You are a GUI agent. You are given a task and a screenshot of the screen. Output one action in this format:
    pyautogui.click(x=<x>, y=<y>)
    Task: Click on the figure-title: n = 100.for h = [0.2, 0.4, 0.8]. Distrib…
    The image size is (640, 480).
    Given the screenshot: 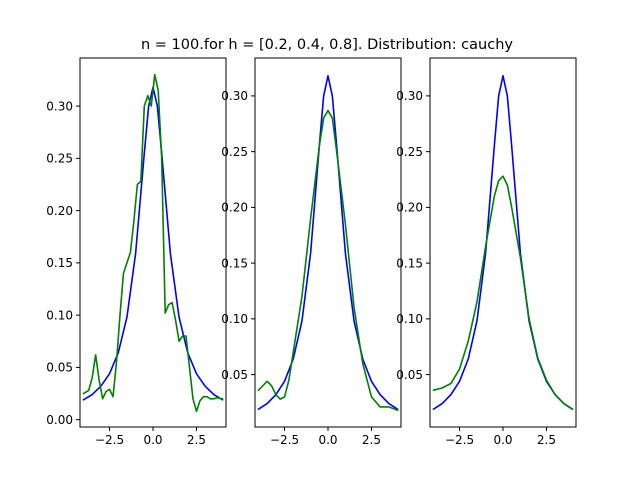 What is the action you would take?
    pyautogui.click(x=327, y=45)
    